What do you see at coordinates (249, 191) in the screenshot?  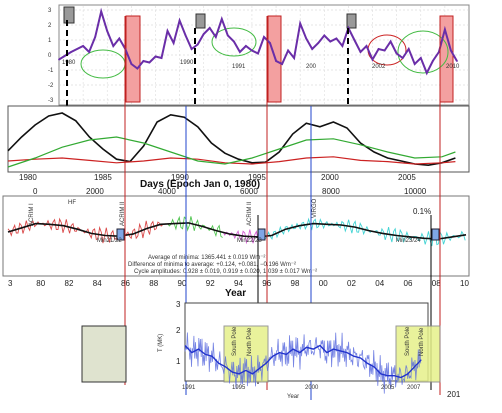 I see `mid-bottom-tick-3: 6000` at bounding box center [249, 191].